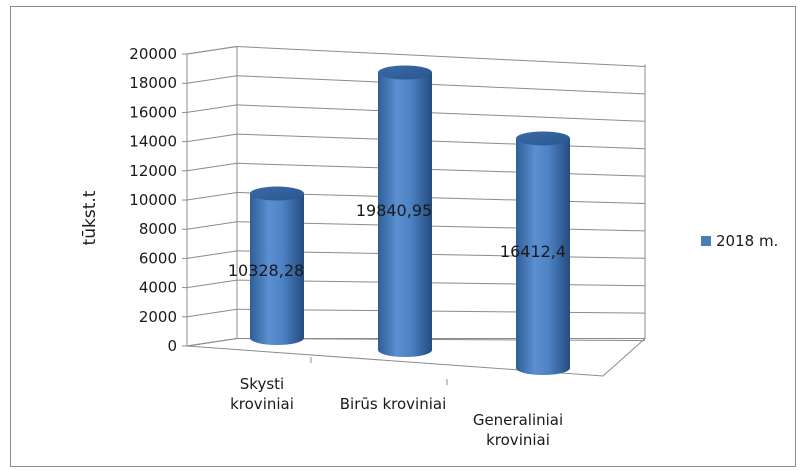 The width and height of the screenshot is (801, 470). What do you see at coordinates (706, 241) in the screenshot?
I see `legend-swatch` at bounding box center [706, 241].